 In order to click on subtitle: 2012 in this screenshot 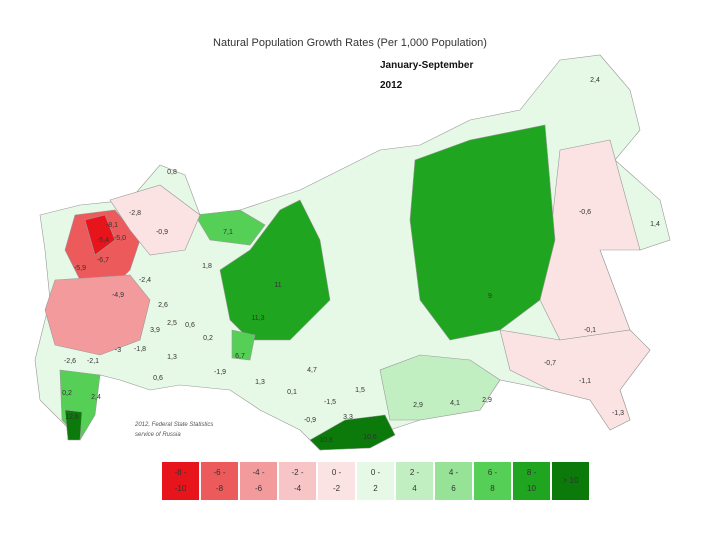, I will do `click(391, 85)`.